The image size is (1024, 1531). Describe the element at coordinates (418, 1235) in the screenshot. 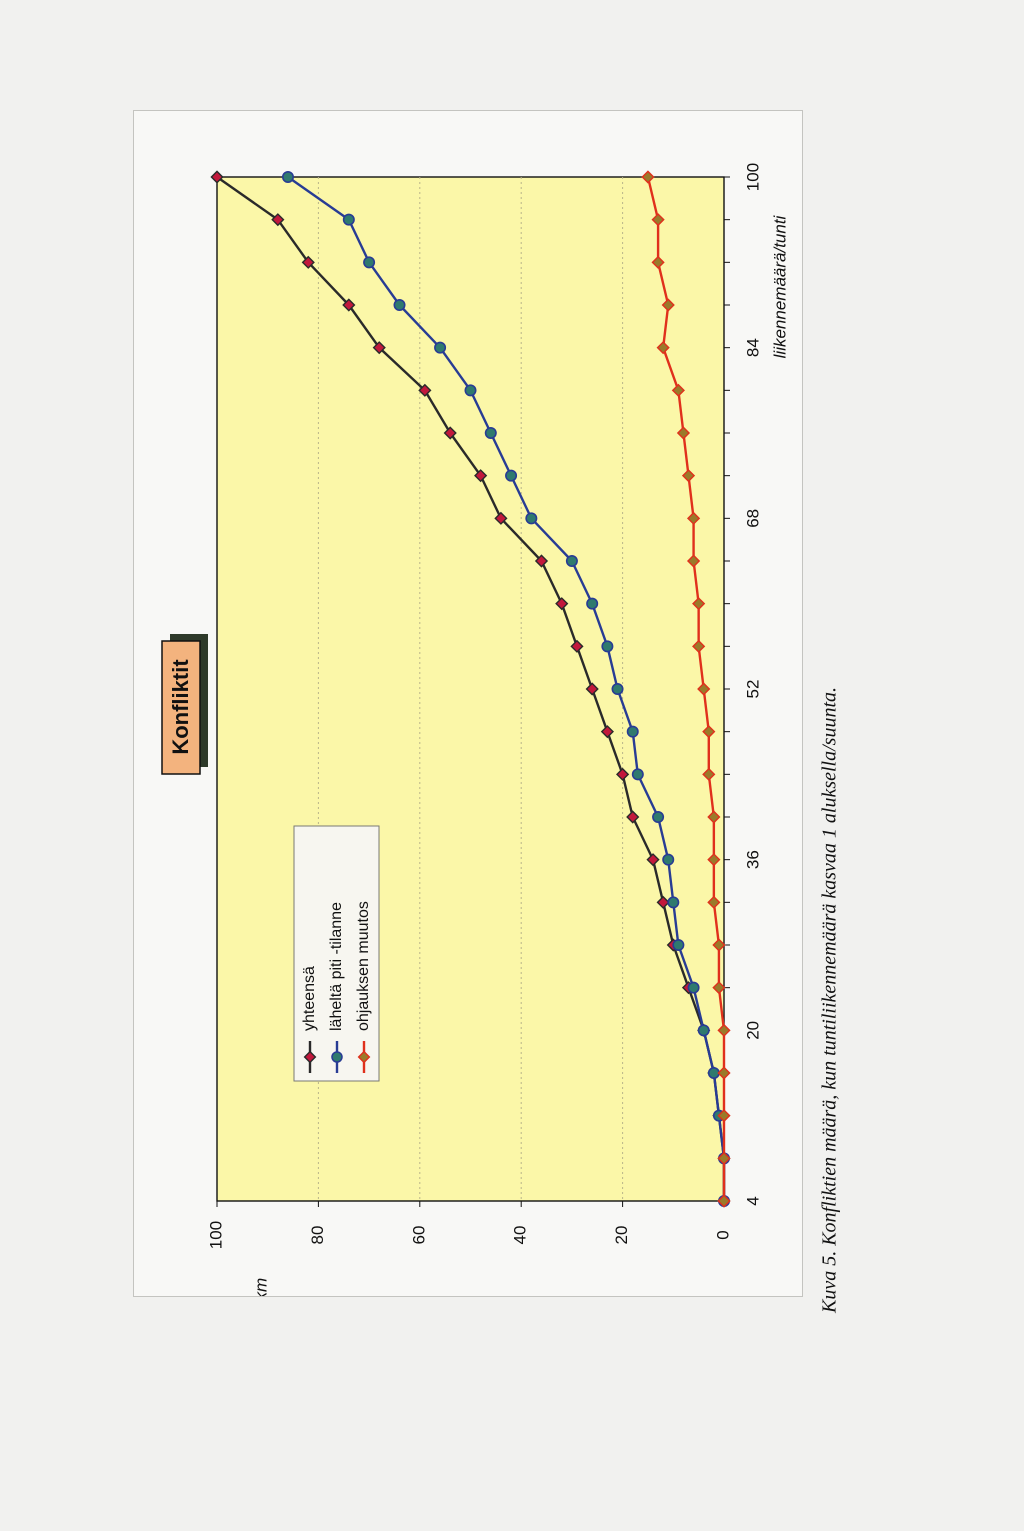

I see `y-tick-label: 60` at that location.